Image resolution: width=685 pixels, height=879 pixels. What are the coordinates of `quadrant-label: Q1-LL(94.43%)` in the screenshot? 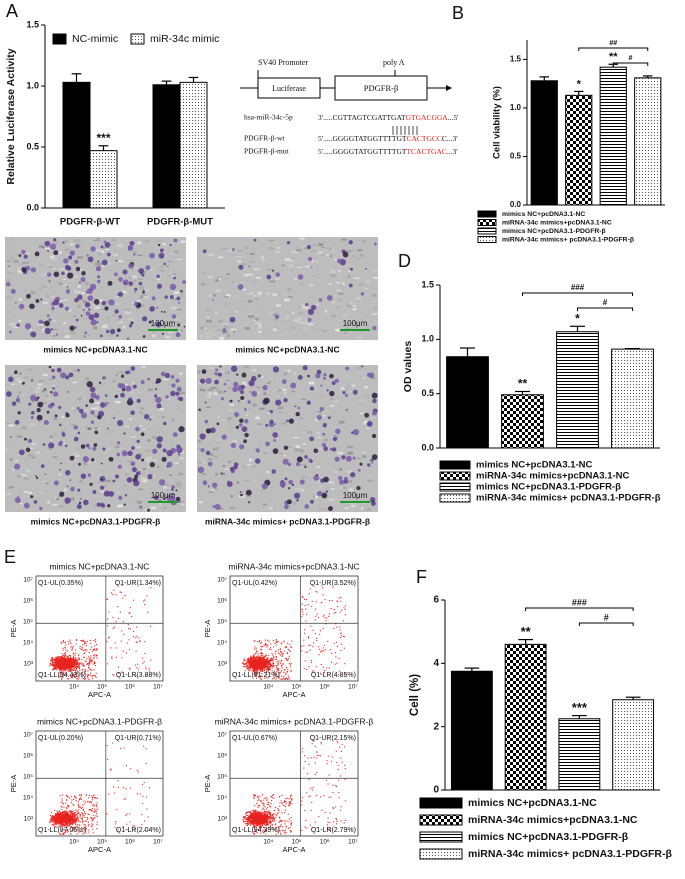 It's located at (62, 675).